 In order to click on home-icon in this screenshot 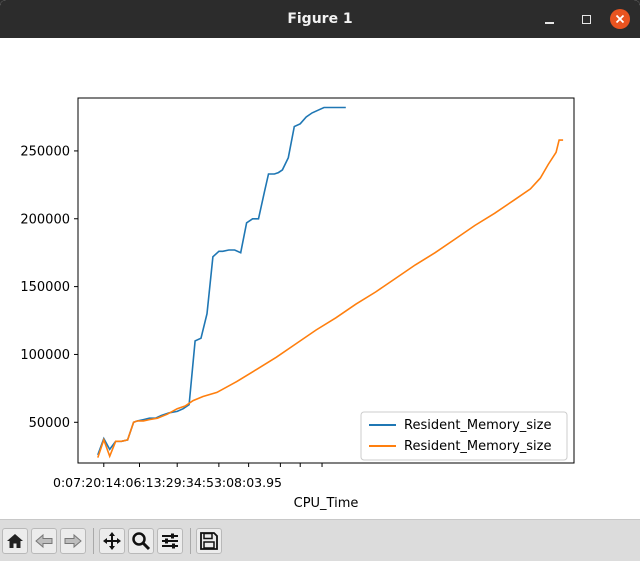, I will do `click(15, 541)`.